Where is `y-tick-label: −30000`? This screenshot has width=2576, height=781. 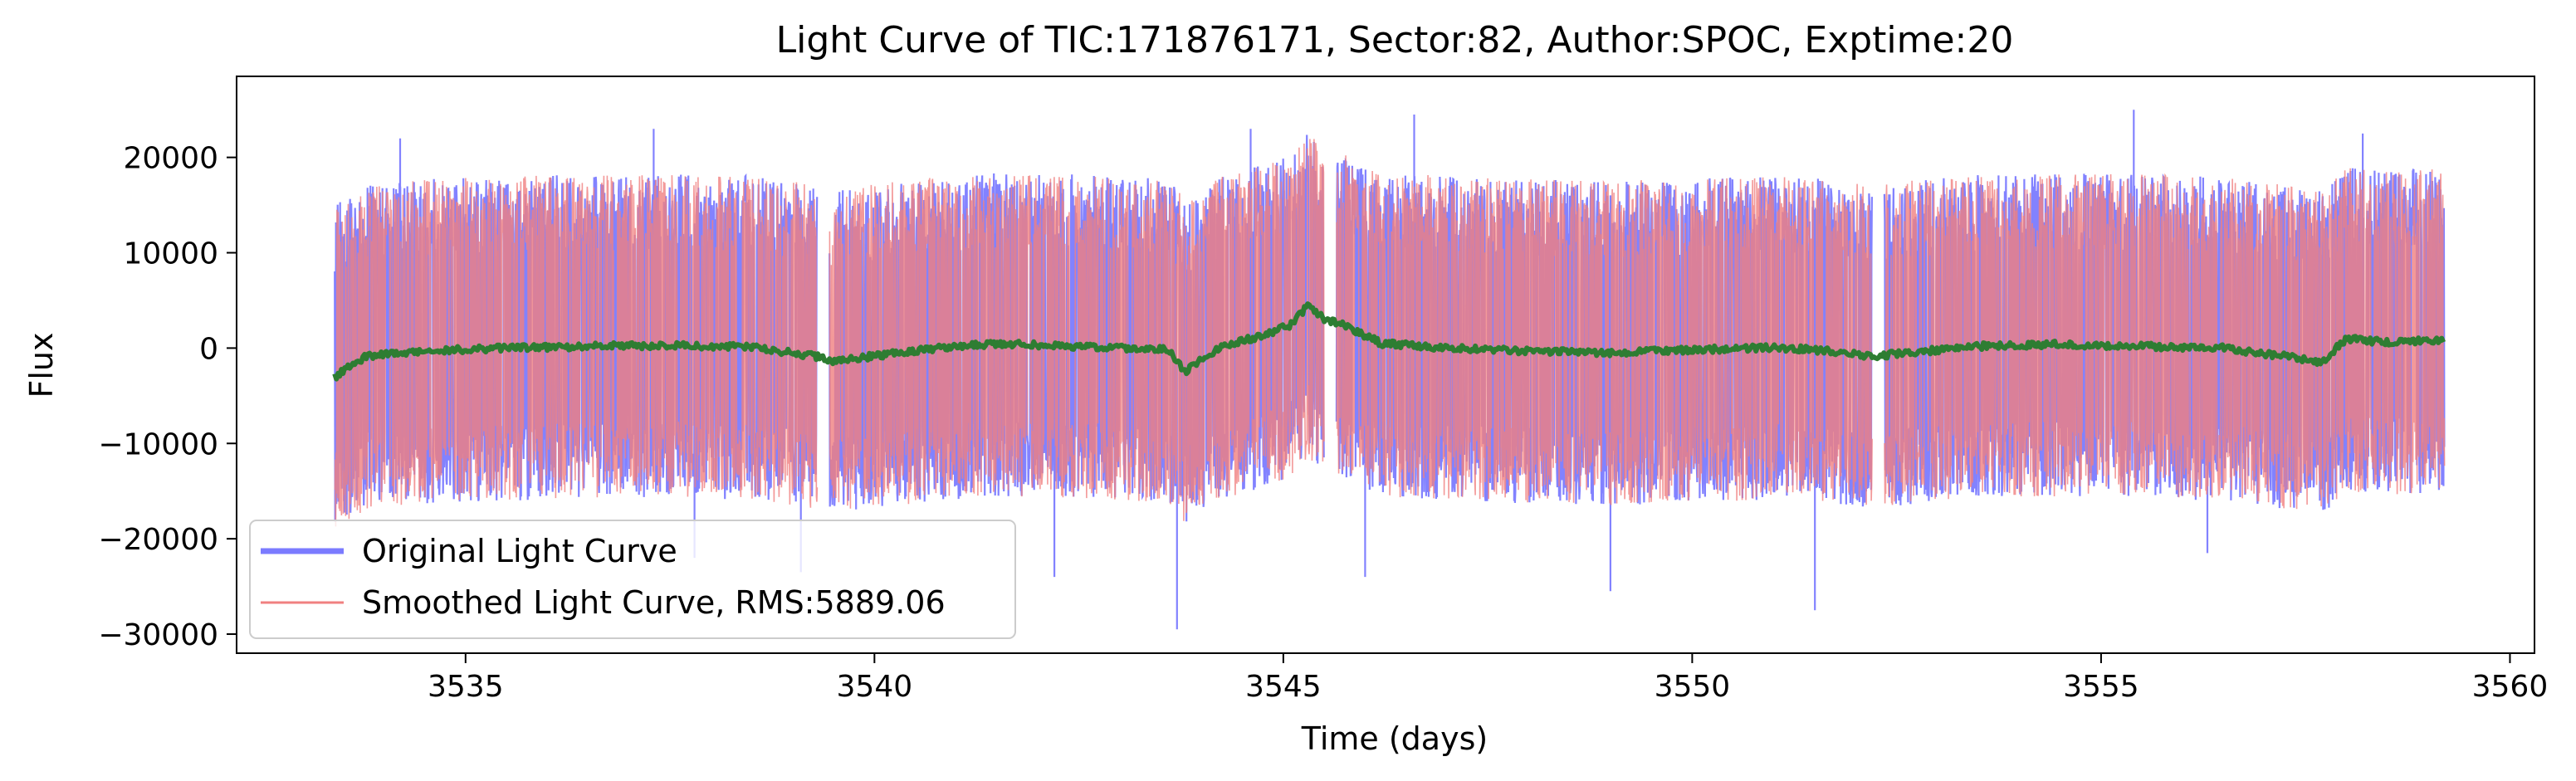 y-tick-label: −30000 is located at coordinates (158, 635).